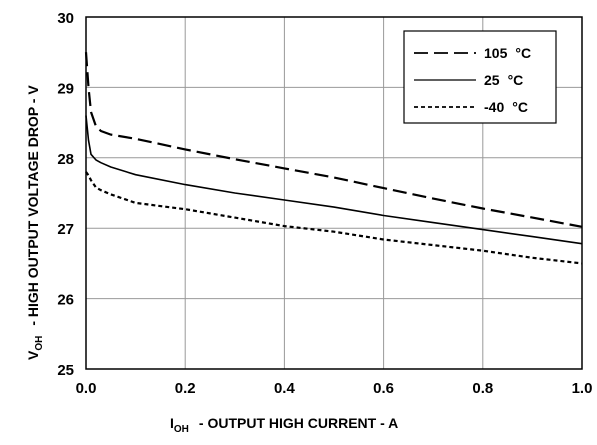  Describe the element at coordinates (86, 388) in the screenshot. I see `x-tick-label: 0.0` at that location.